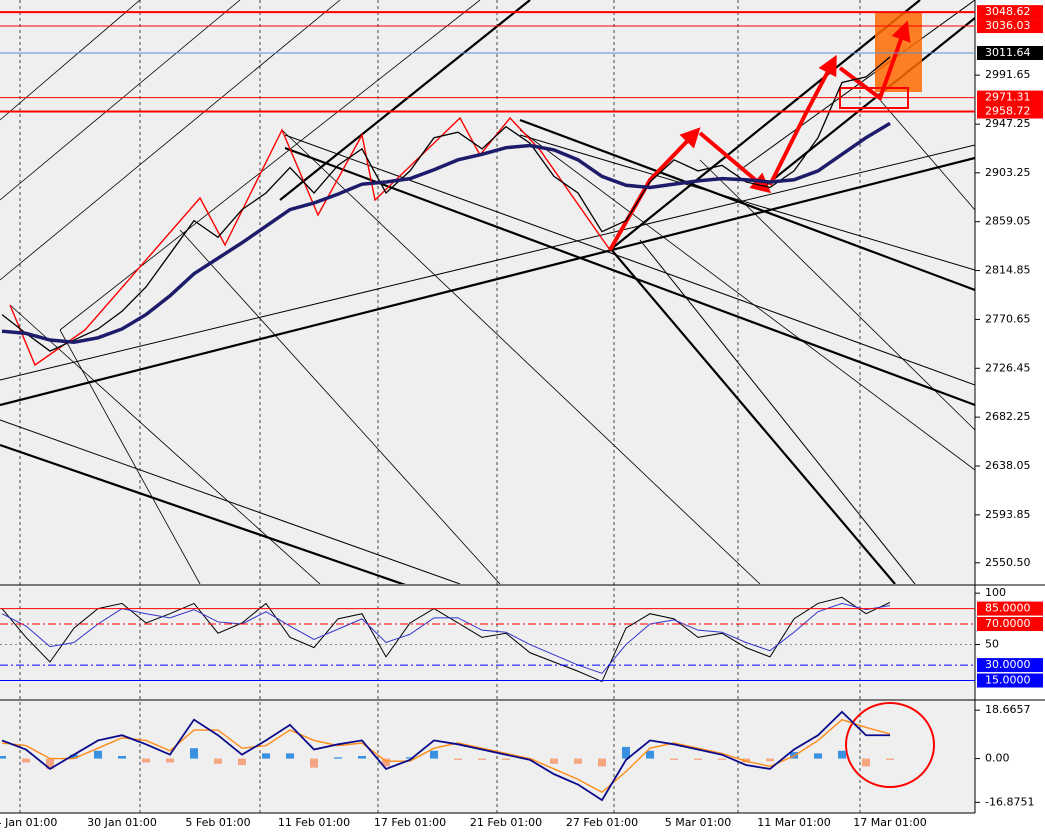 The height and width of the screenshot is (832, 1045). What do you see at coordinates (995, 592) in the screenshot?
I see `y-tick-label: 100` at bounding box center [995, 592].